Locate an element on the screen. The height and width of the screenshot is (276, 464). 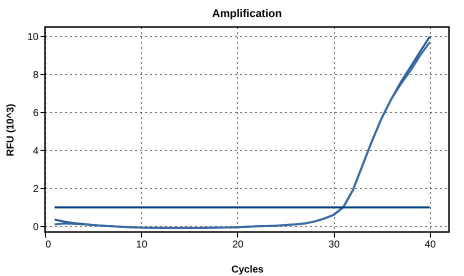
y-tick-label: 10 is located at coordinates (33, 37).